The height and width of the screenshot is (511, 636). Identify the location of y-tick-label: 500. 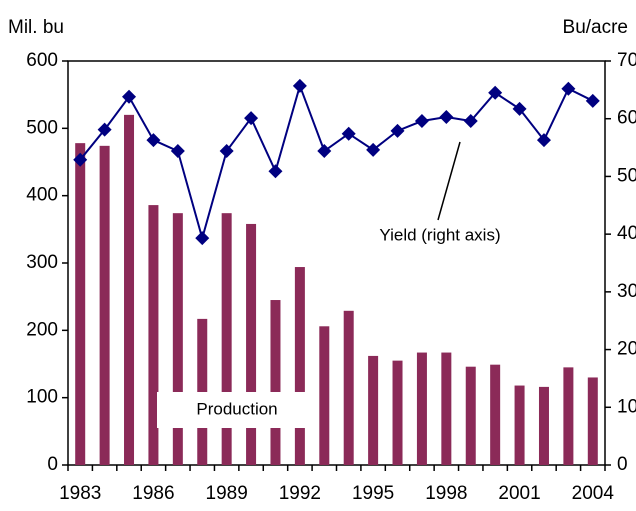
(42, 127).